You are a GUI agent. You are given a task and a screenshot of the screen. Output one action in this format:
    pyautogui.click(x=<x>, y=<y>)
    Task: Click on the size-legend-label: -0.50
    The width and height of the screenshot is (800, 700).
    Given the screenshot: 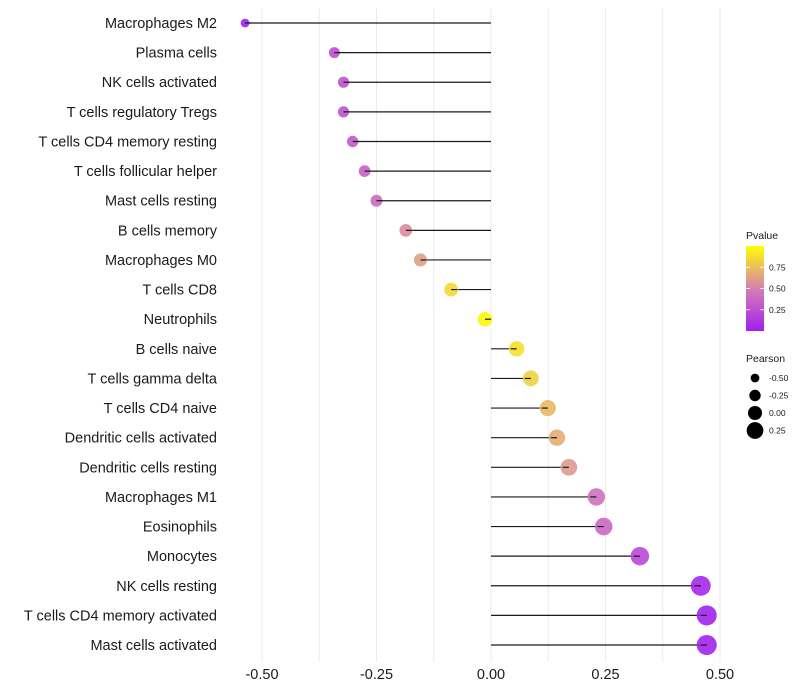 What is the action you would take?
    pyautogui.click(x=779, y=378)
    